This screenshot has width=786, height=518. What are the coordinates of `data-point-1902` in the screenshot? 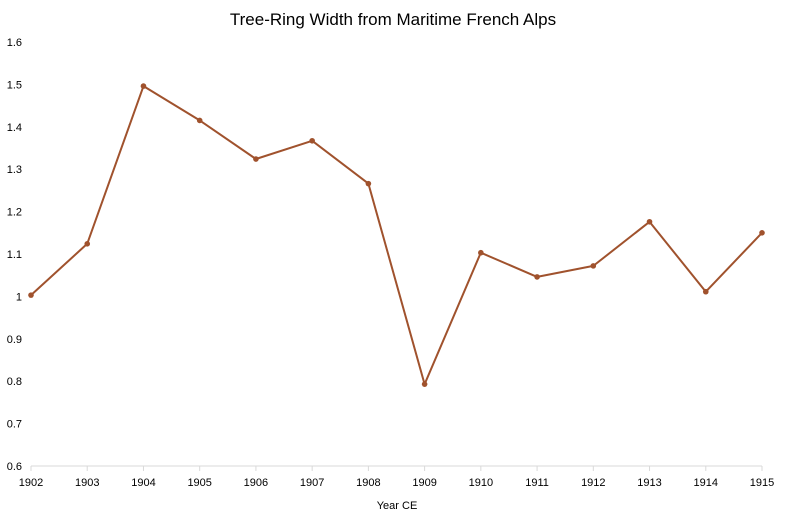 It's located at (31, 295).